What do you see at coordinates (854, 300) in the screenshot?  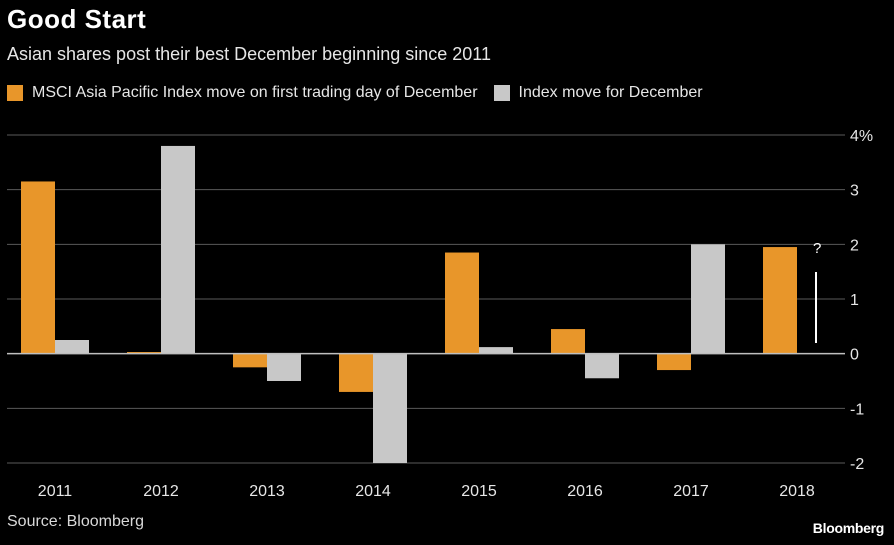 I see `y-tick-label: 1` at bounding box center [854, 300].